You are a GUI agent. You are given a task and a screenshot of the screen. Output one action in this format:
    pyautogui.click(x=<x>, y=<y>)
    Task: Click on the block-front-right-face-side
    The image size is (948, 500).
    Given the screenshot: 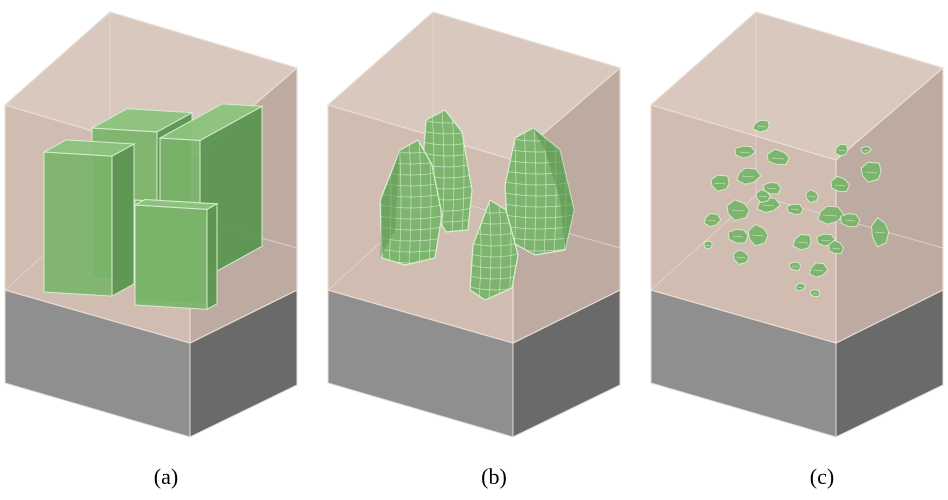 What is the action you would take?
    pyautogui.click(x=212, y=256)
    